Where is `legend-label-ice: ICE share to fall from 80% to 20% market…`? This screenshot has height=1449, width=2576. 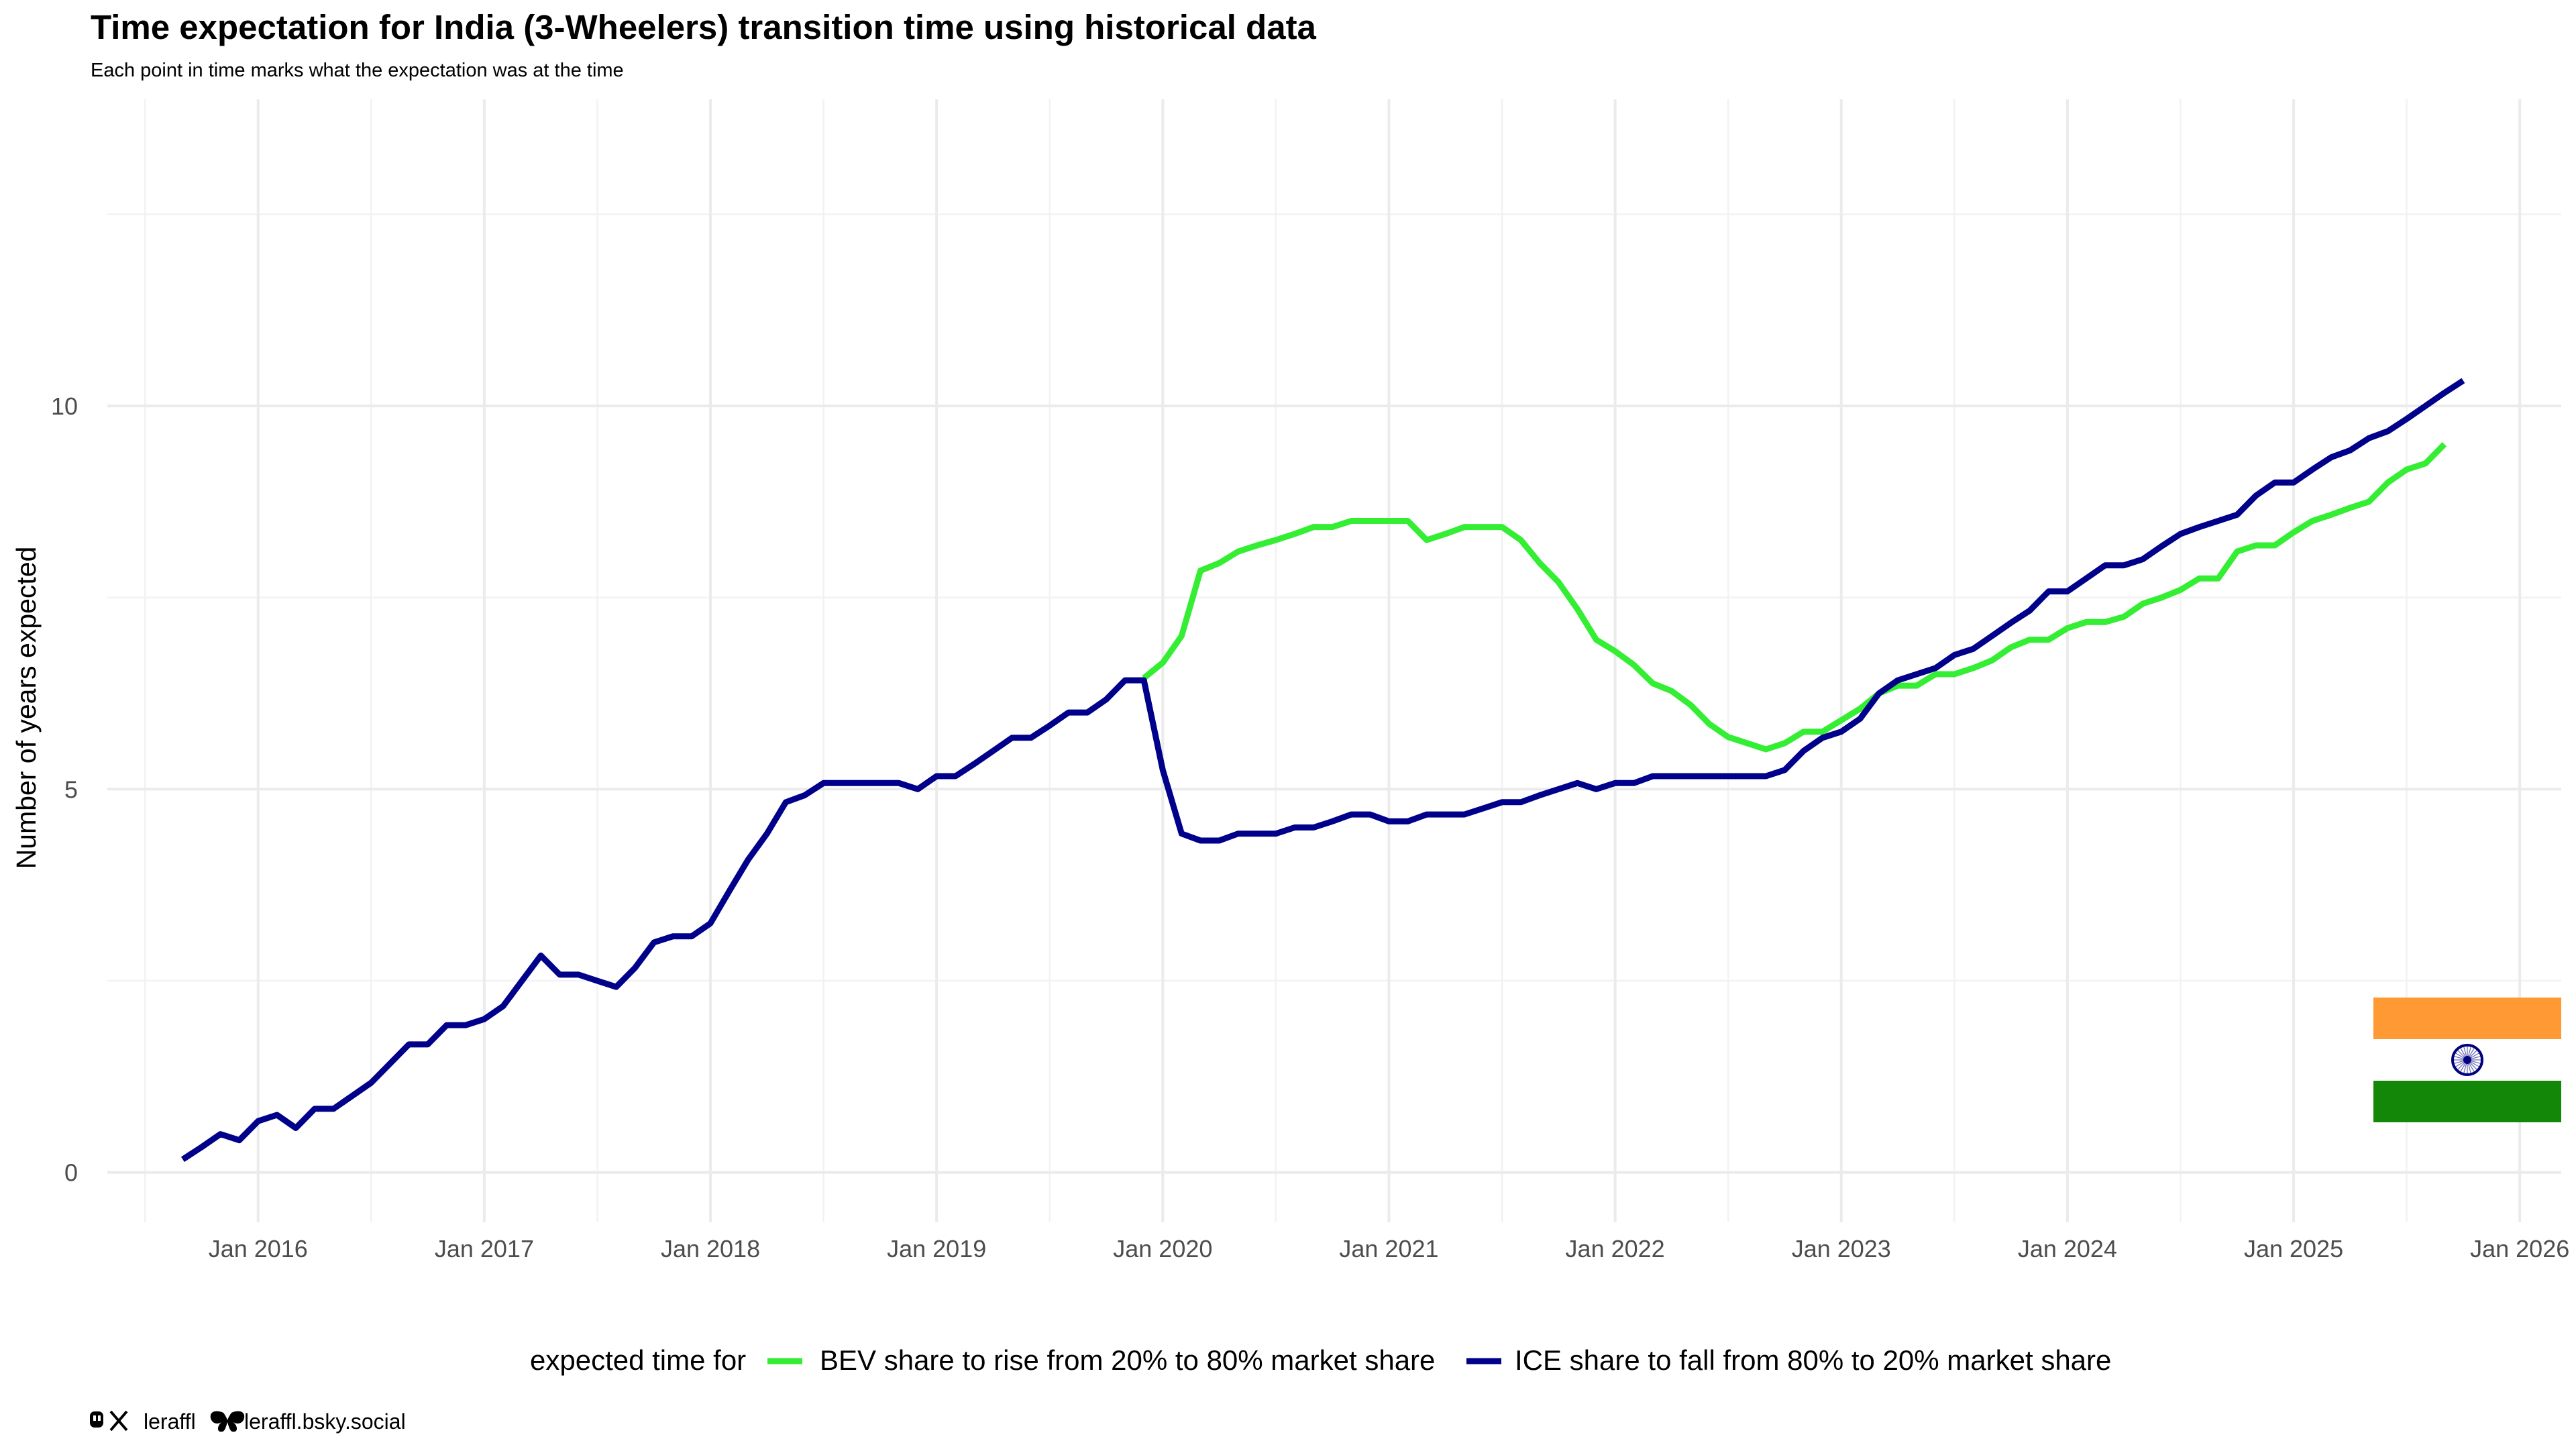
legend-label-ice: ICE share to fall from 80% to 20% market… is located at coordinates (1813, 1360).